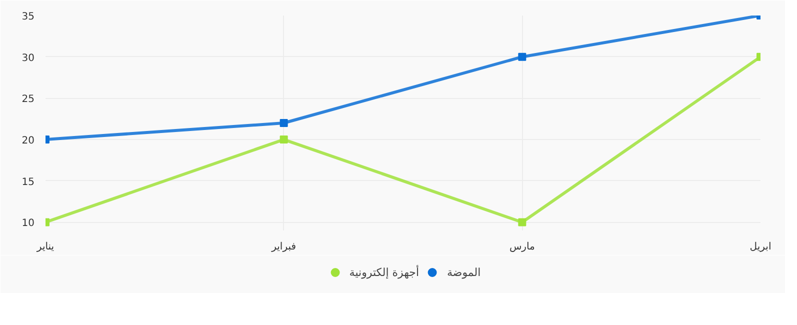  Describe the element at coordinates (28, 224) in the screenshot. I see `y-tick-label: 10` at that location.